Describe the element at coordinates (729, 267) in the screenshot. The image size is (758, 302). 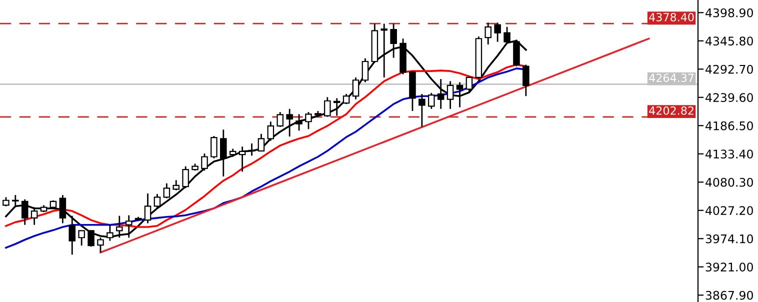
I see `y-tick-label: 3921.00` at that location.